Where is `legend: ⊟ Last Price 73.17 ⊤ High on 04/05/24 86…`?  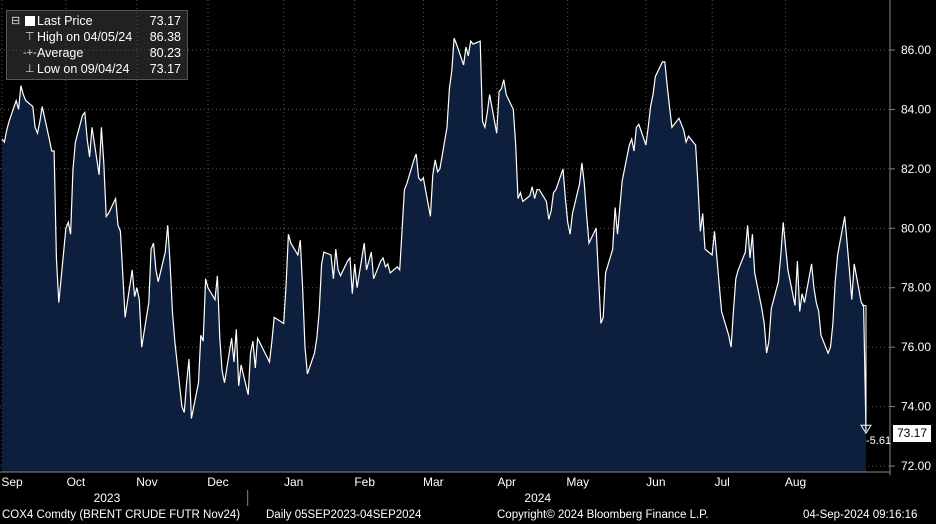
legend: ⊟ Last Price 73.17 ⊤ High on 04/05/24 86… is located at coordinates (97, 45).